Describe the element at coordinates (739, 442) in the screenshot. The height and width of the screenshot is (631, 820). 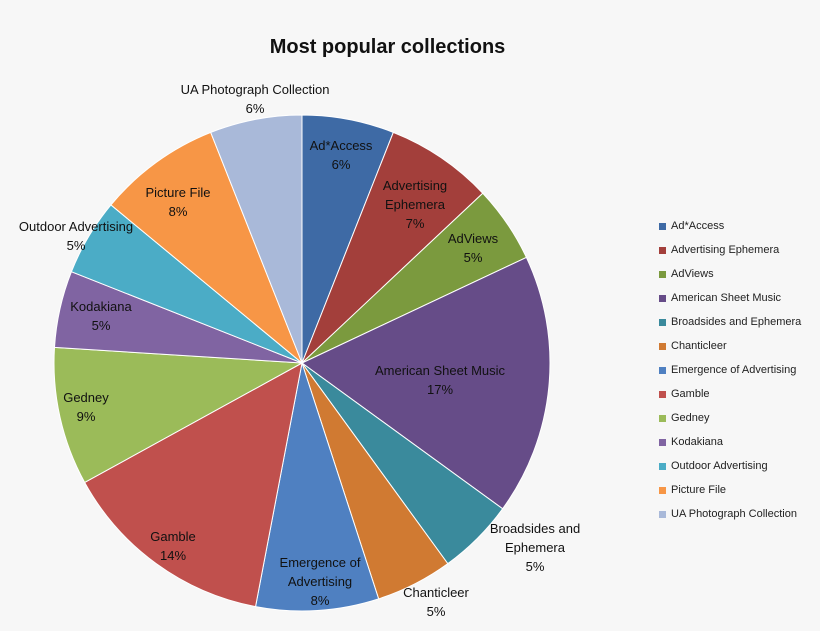
I see `legend-item-kodakiana: Kodakiana` at that location.